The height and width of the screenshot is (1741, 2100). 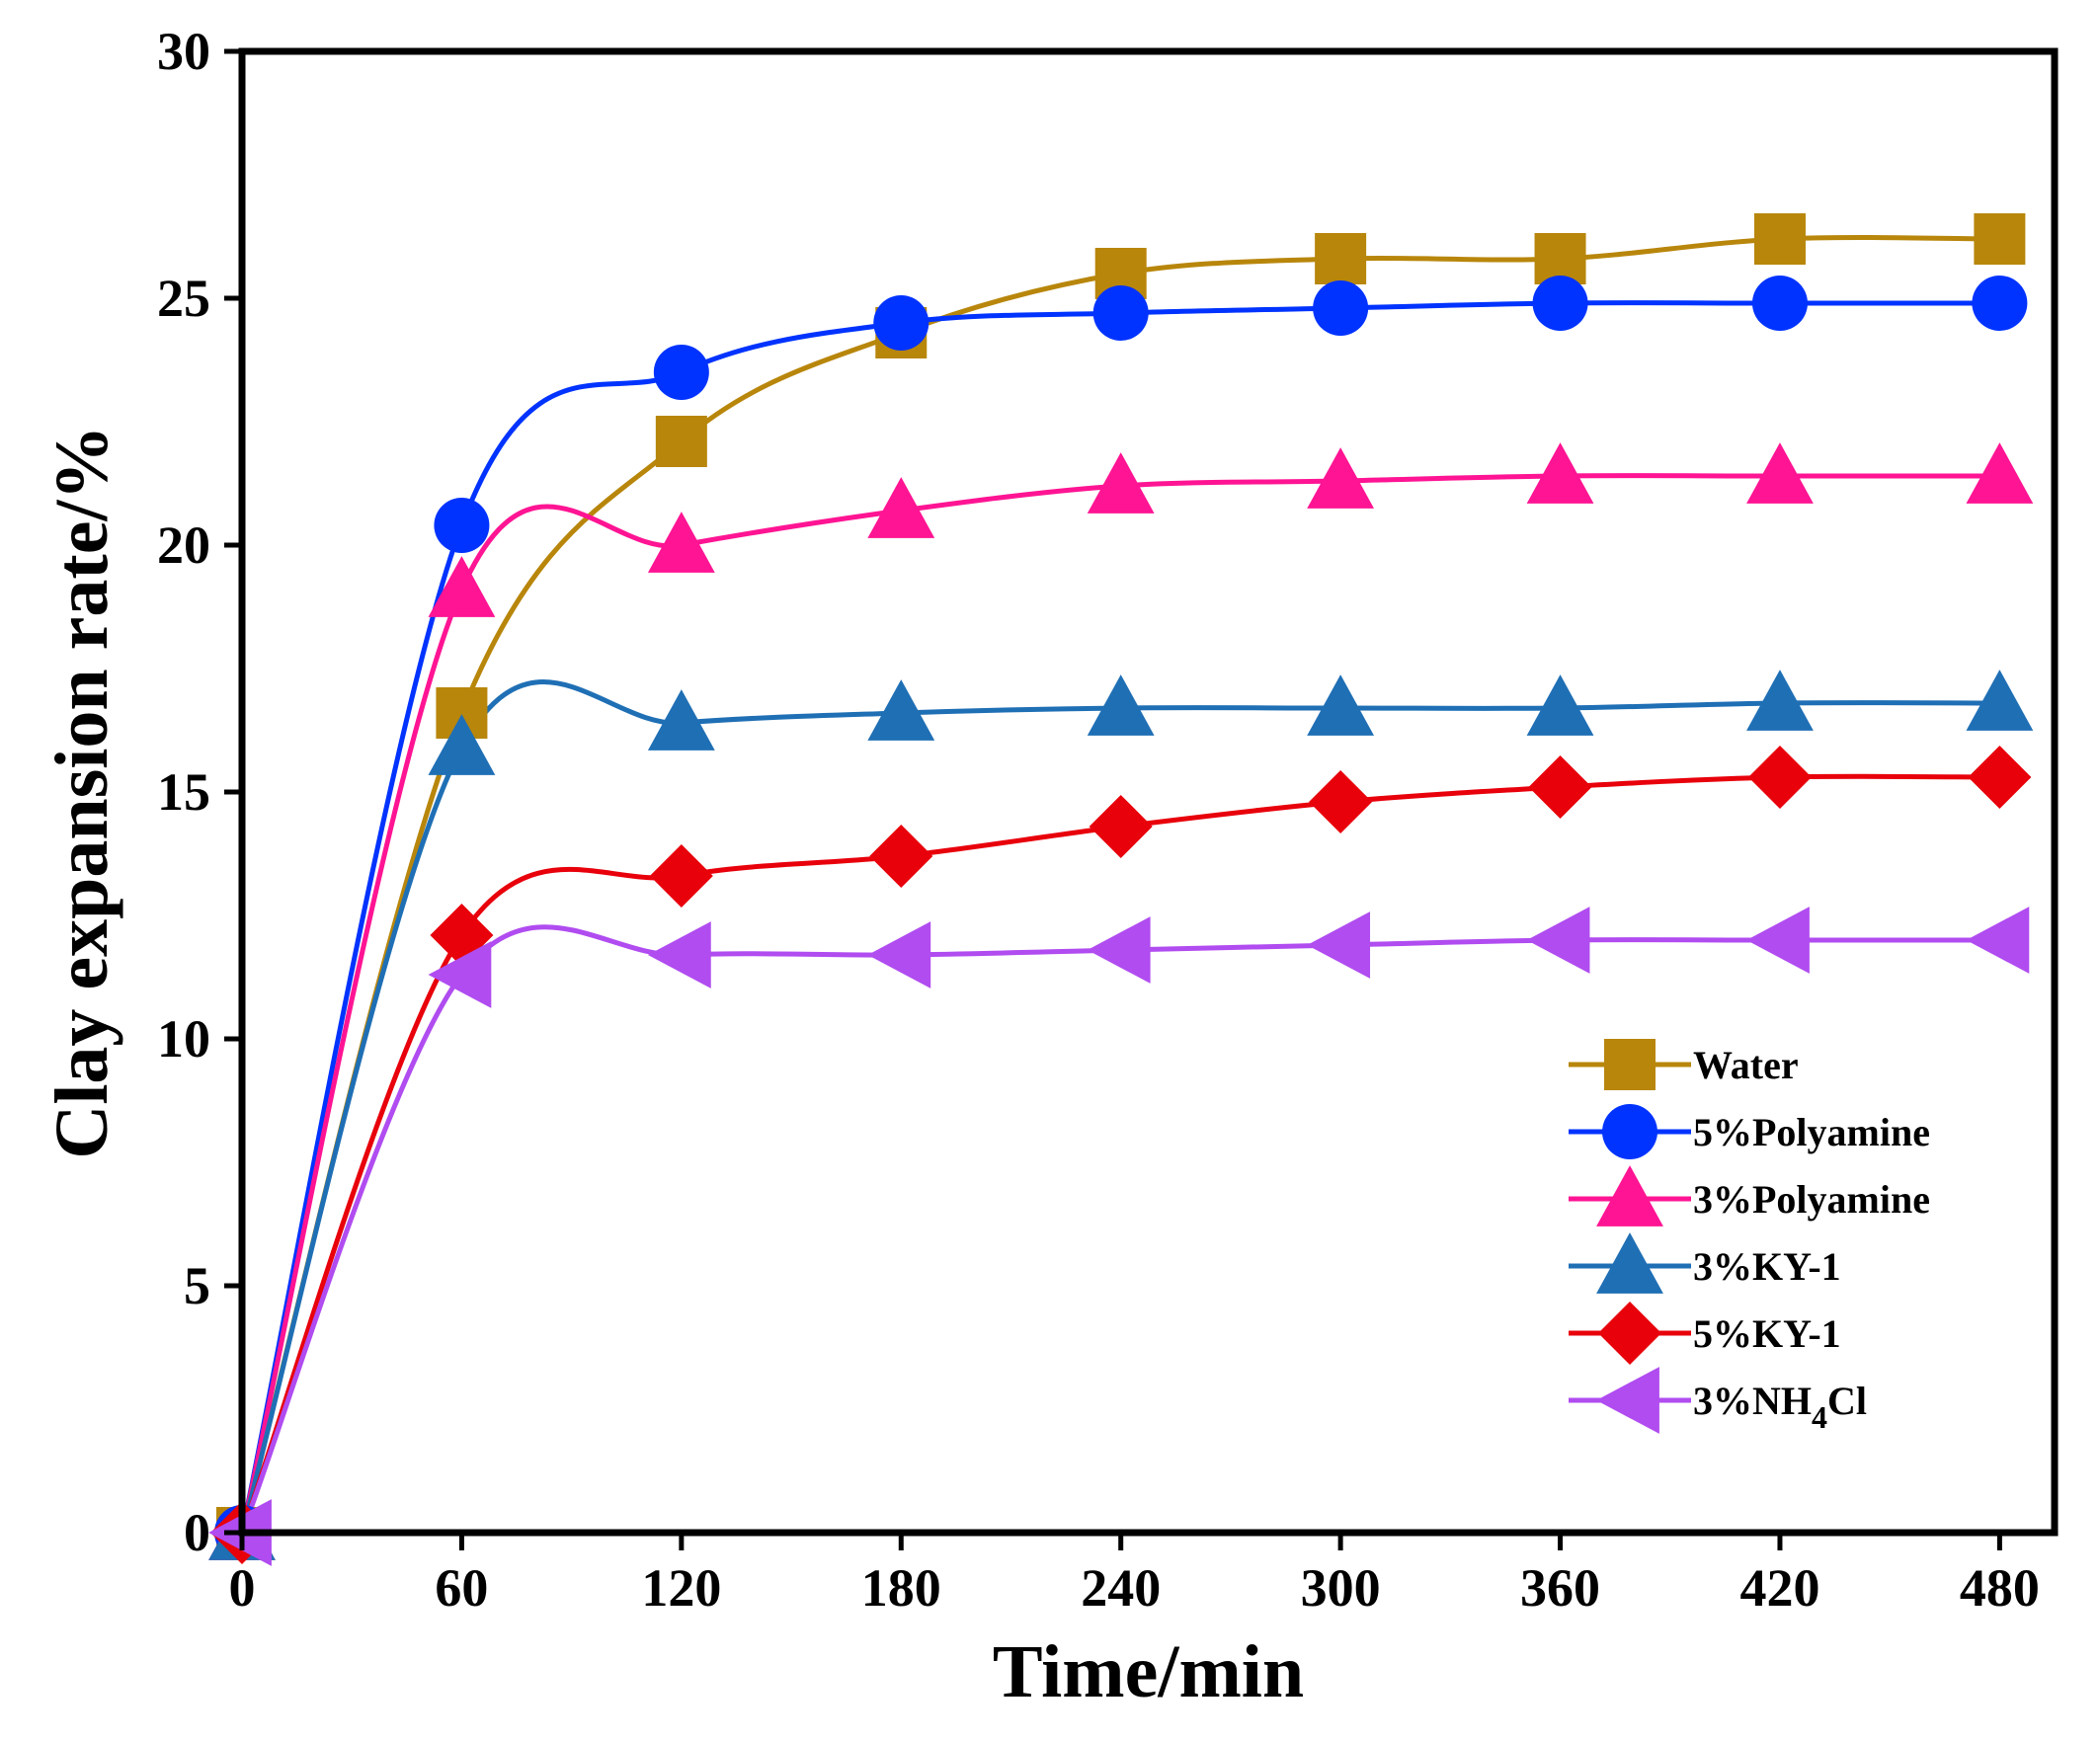 I want to click on y-tick-label: 10, so click(x=183, y=1038).